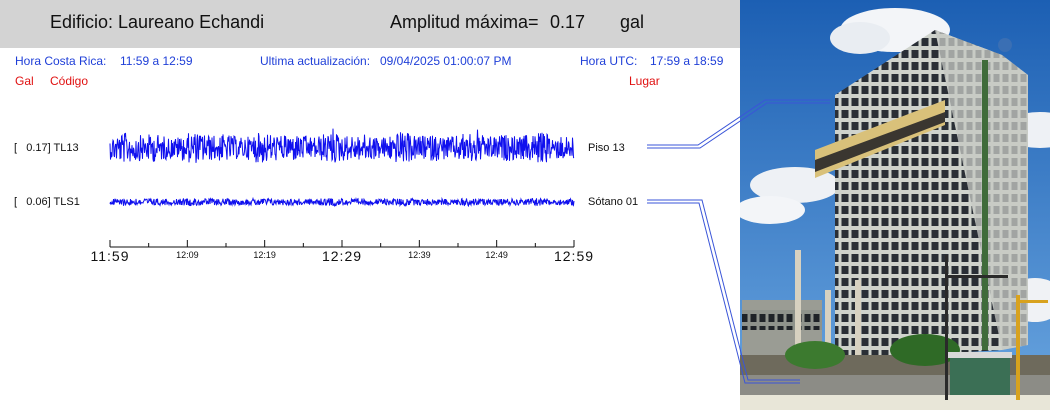 The height and width of the screenshot is (410, 1050). Describe the element at coordinates (644, 81) in the screenshot. I see `column-place: Lugar` at that location.